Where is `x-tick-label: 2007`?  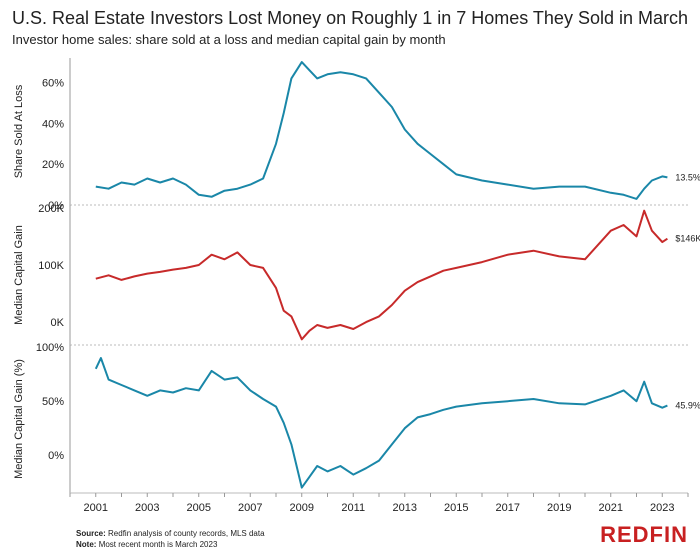
x-tick-label: 2007 is located at coordinates (250, 508).